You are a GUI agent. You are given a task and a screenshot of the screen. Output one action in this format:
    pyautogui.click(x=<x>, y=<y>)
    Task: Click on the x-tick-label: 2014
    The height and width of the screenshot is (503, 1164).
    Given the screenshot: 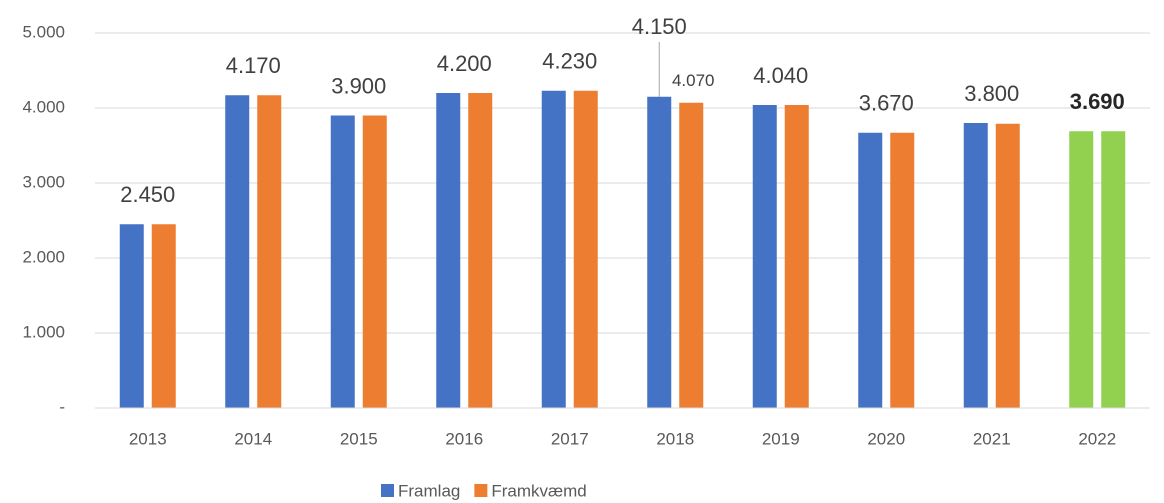 What is the action you would take?
    pyautogui.click(x=253, y=438)
    